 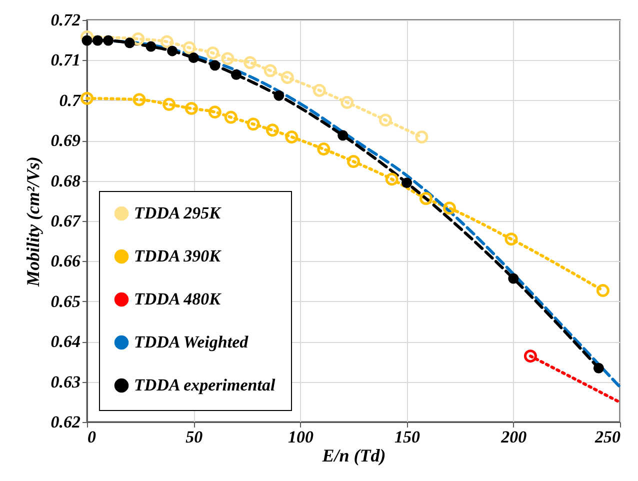 What do you see at coordinates (65, 60) in the screenshot?
I see `y-tick-label: 0.71` at bounding box center [65, 60].